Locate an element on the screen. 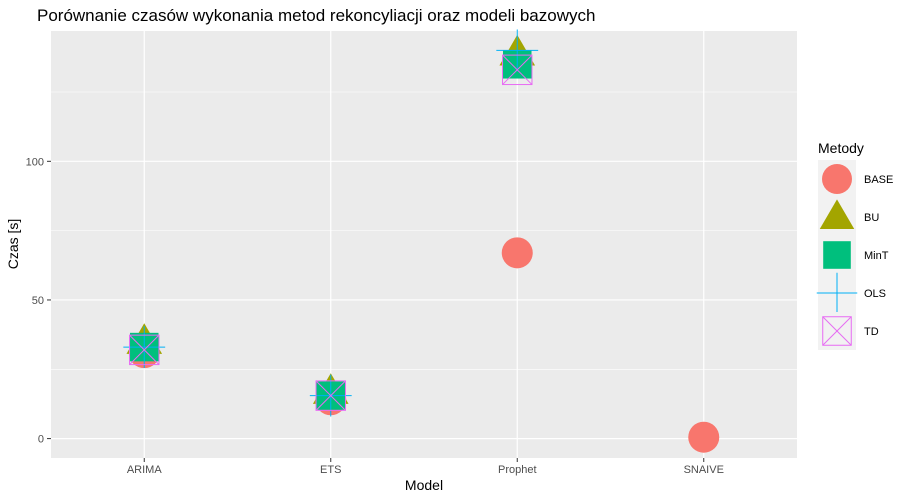 Image resolution: width=910 pixels, height=500 pixels. y-tick-label: 0 is located at coordinates (41, 440).